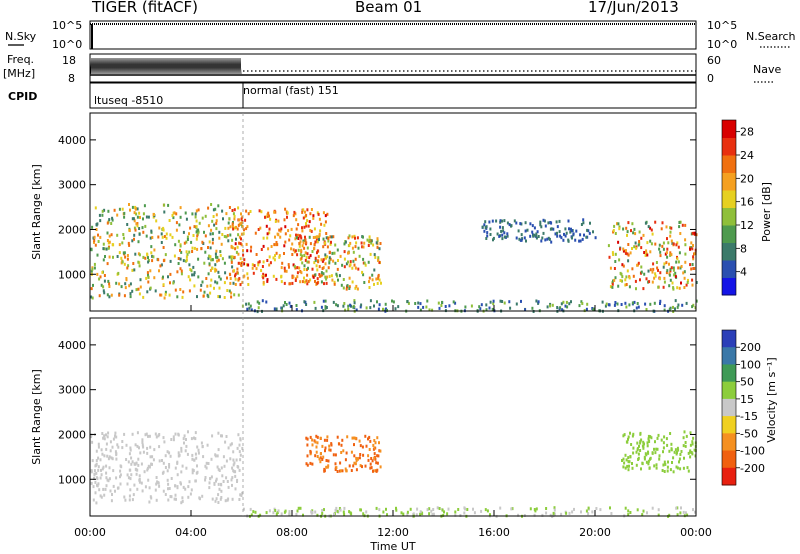 Image resolution: width=800 pixels, height=554 pixels. Describe the element at coordinates (400, 35) in the screenshot. I see `nsky-panel: N.Sky 10^5 10^0 10^5 10^0 N.Search` at that location.